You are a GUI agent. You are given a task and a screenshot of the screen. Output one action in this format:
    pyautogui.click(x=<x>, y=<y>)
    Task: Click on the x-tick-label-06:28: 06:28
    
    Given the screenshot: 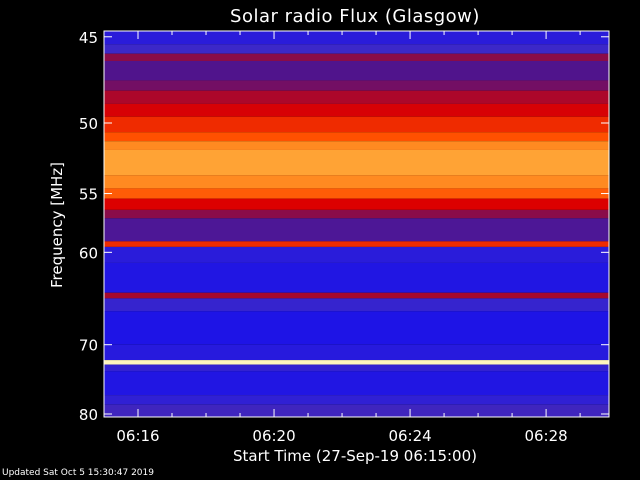 What is the action you would take?
    pyautogui.click(x=545, y=436)
    